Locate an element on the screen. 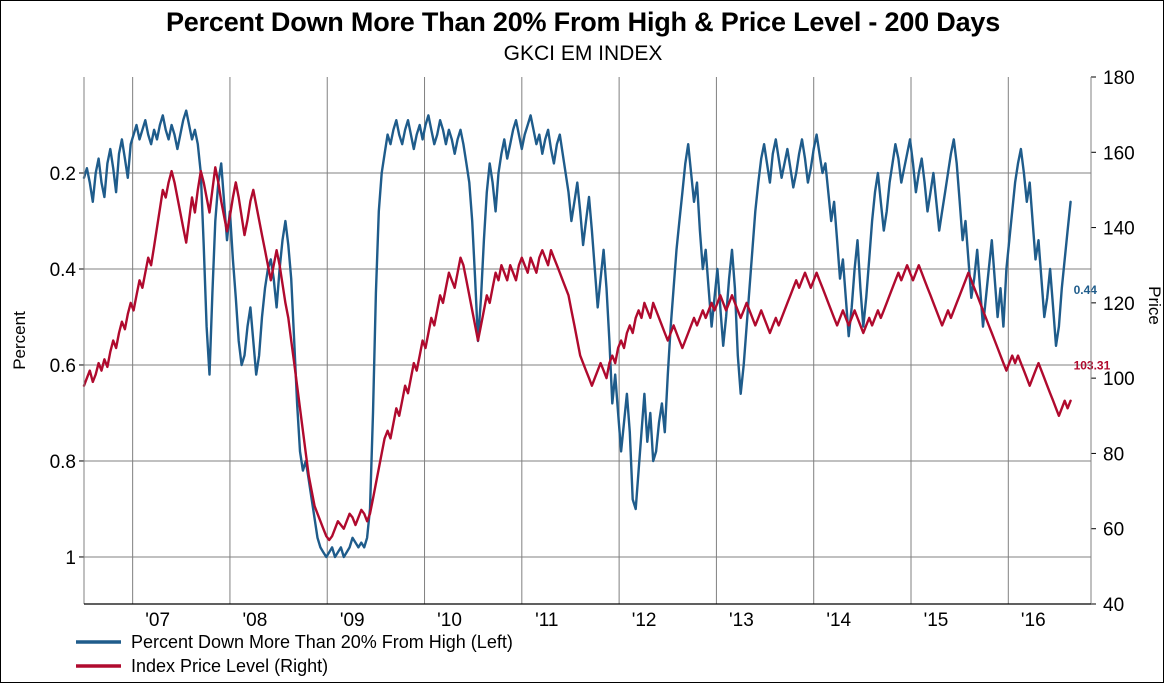  y-axis-left-tick-label: 0.8 is located at coordinates (63, 462).